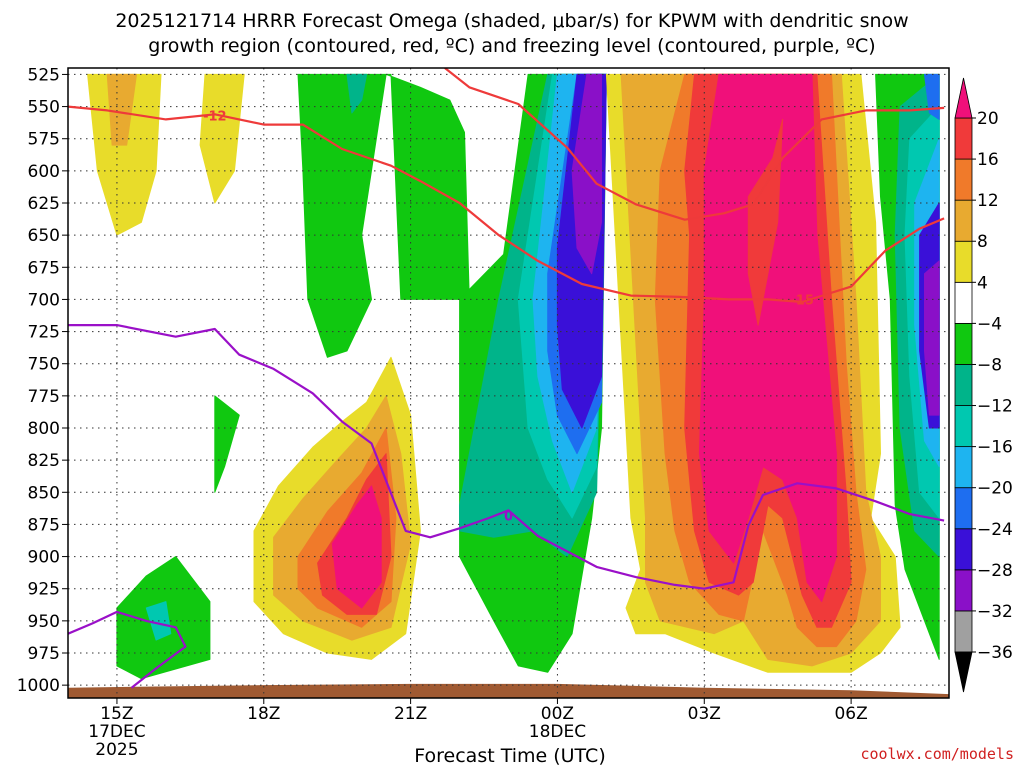 The image size is (1024, 768). What do you see at coordinates (44, 493) in the screenshot?
I see `y-tick-label-850: 850` at bounding box center [44, 493].